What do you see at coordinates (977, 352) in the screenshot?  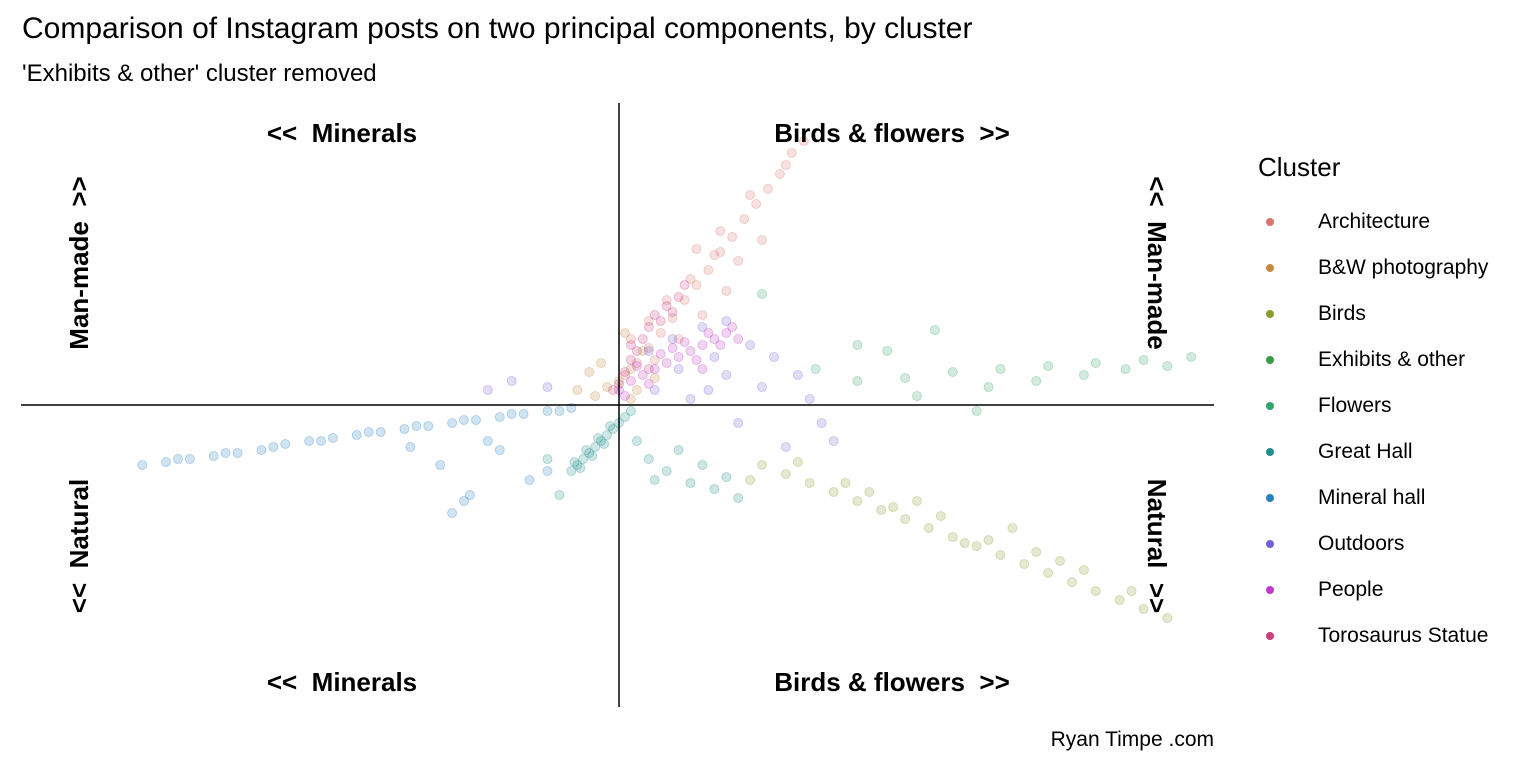 I see `series-flowers` at bounding box center [977, 352].